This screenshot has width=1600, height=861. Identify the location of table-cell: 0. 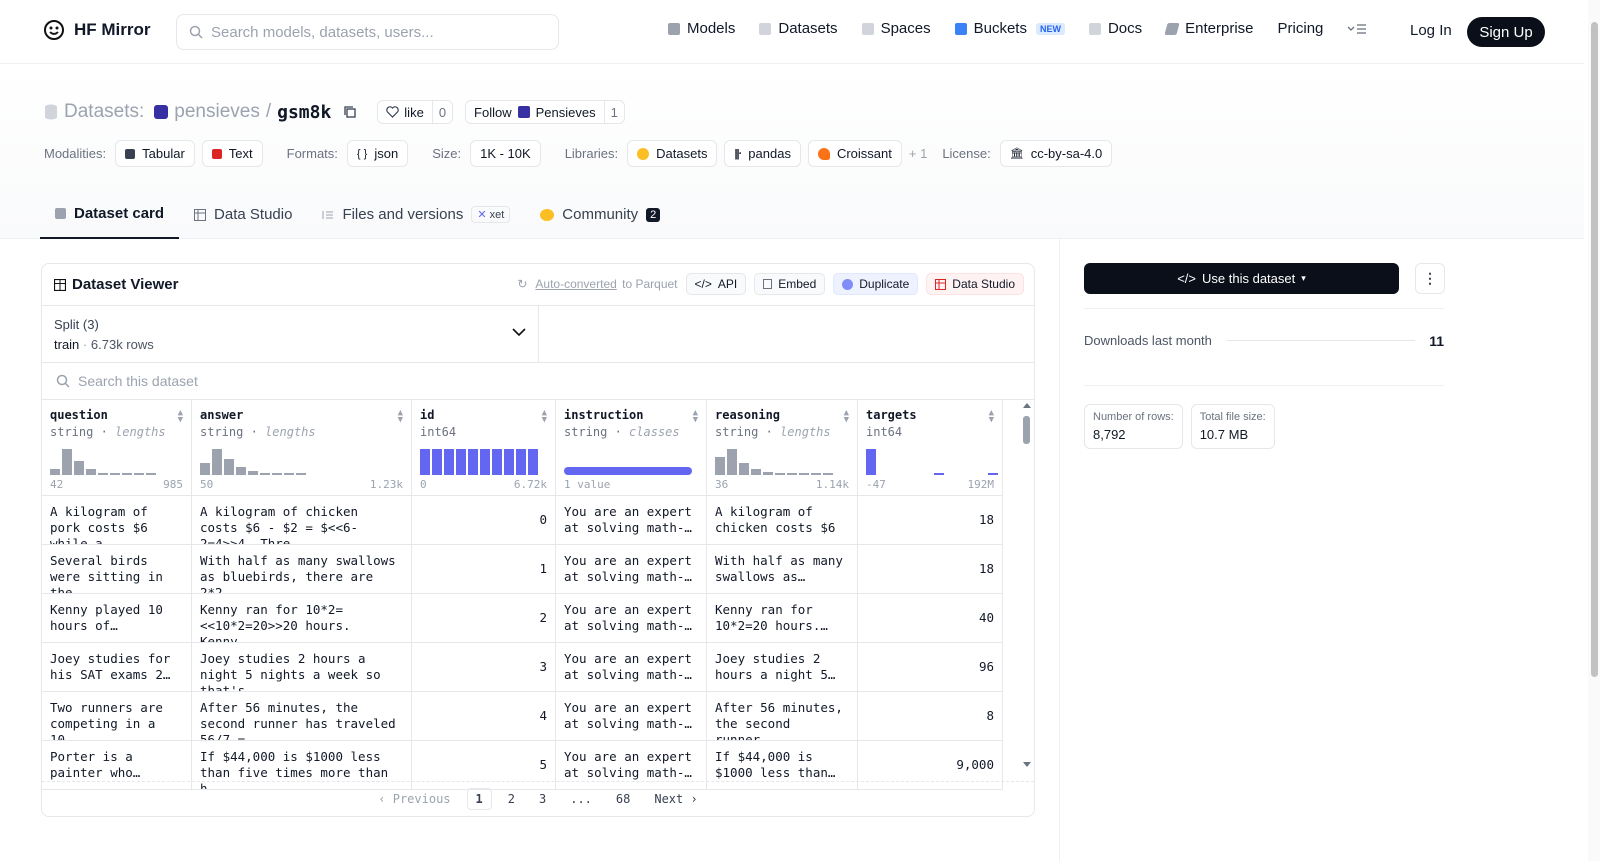
(483, 520).